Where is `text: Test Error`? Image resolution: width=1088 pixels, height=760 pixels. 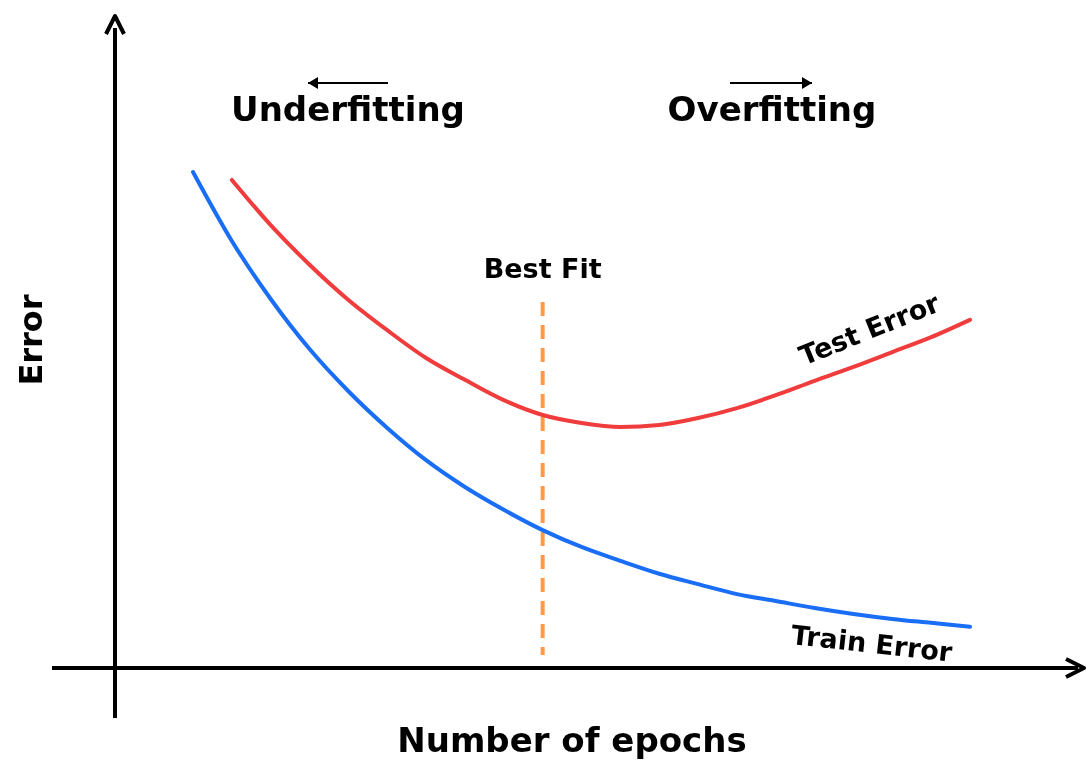 text: Test Error is located at coordinates (869, 329).